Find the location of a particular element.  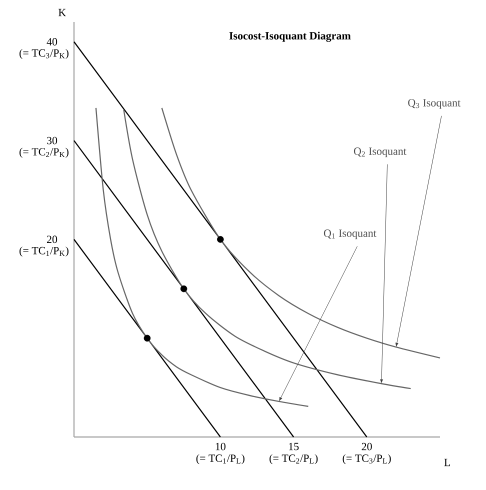

x-axis-title: L is located at coordinates (447, 462).